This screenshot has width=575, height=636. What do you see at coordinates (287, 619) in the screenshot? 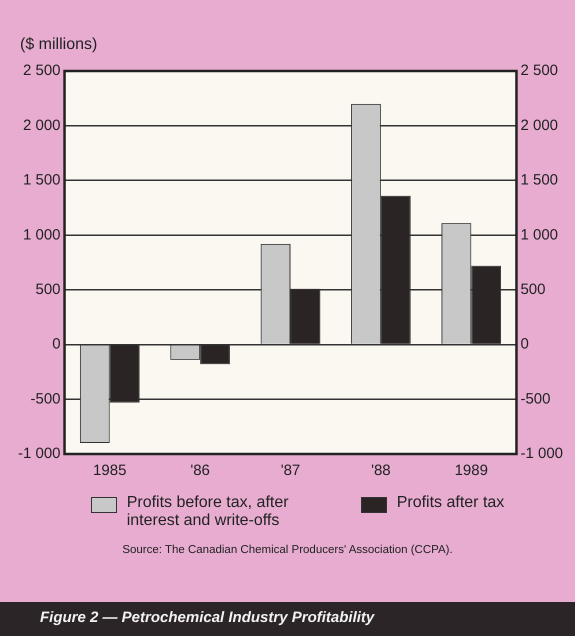
I see `text: Figure 2 — Petrochemical Industry Profitability` at bounding box center [287, 619].